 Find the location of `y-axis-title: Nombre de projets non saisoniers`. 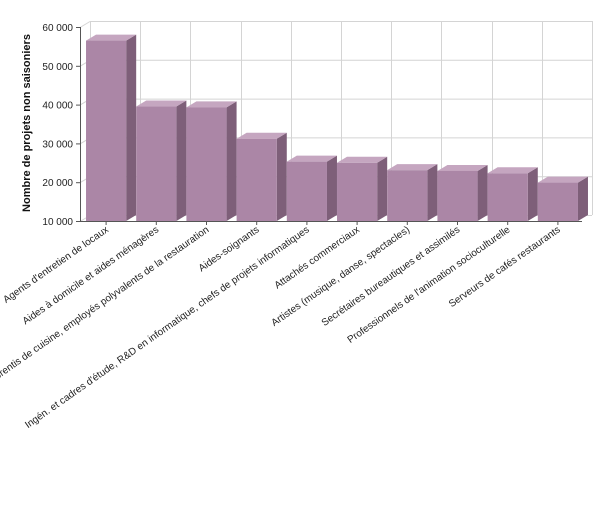

y-axis-title: Nombre de projets non saisoniers is located at coordinates (27, 123).